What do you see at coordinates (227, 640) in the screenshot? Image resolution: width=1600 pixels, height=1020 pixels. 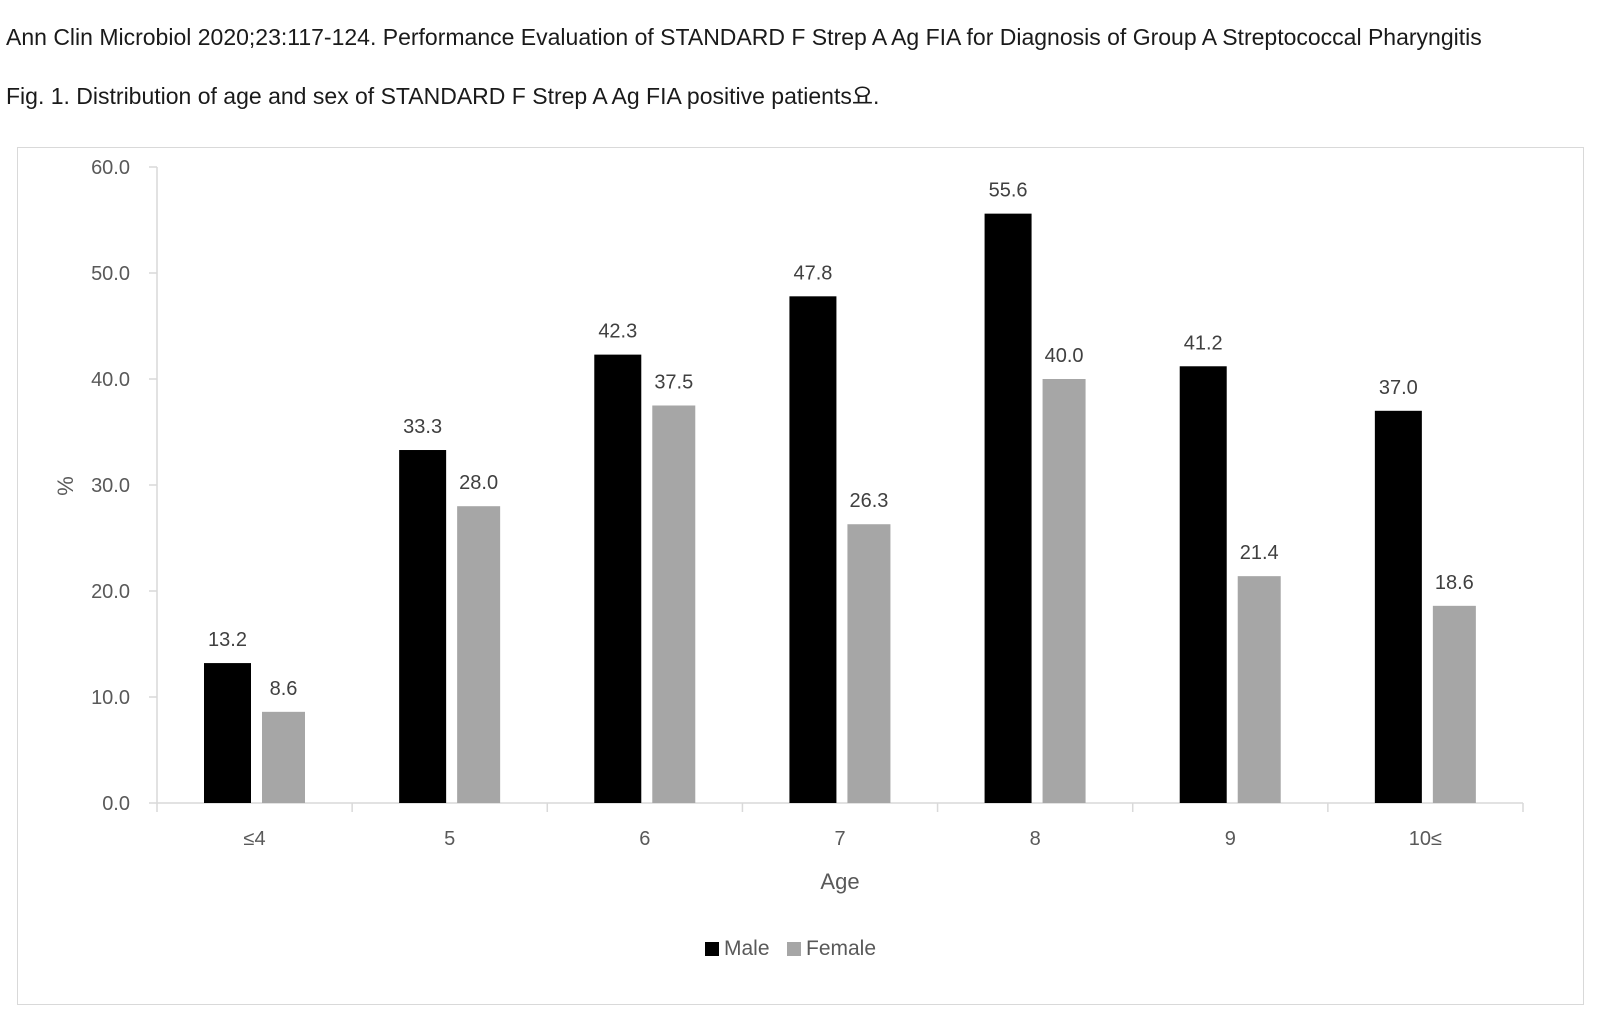 I see `data-label: 13.2` at bounding box center [227, 640].